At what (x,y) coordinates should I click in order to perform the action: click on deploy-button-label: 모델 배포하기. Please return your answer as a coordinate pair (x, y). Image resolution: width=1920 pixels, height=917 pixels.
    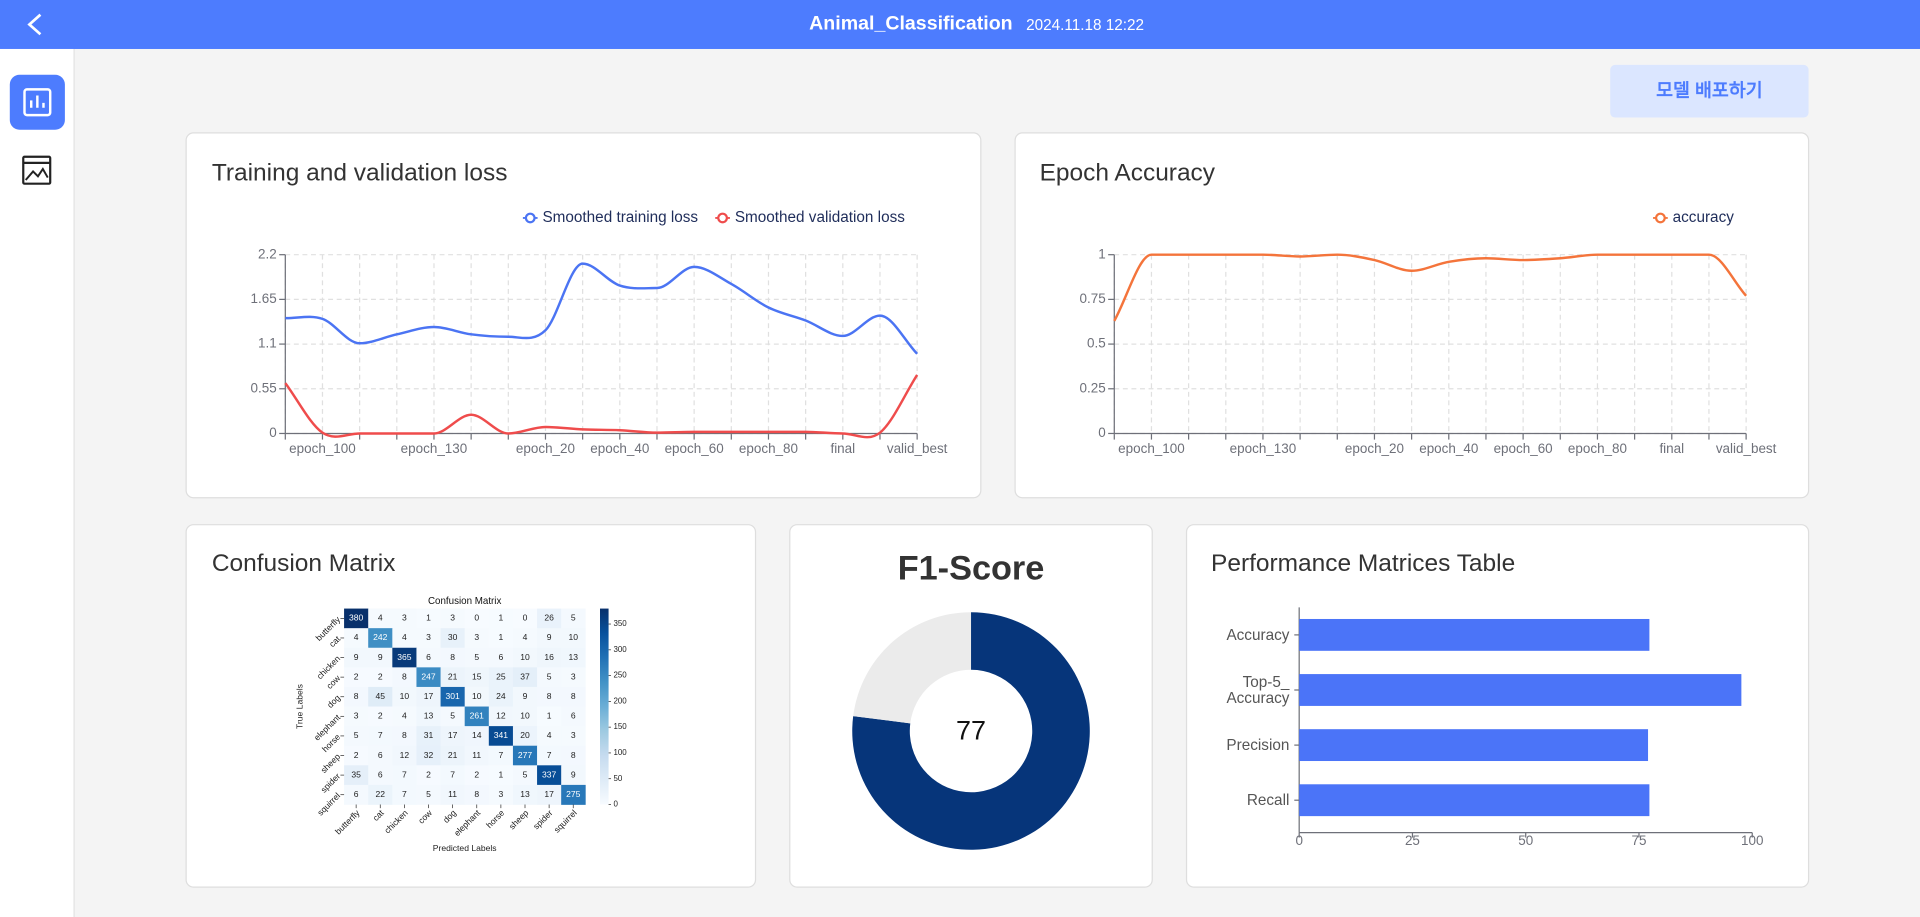
    Looking at the image, I should click on (1709, 90).